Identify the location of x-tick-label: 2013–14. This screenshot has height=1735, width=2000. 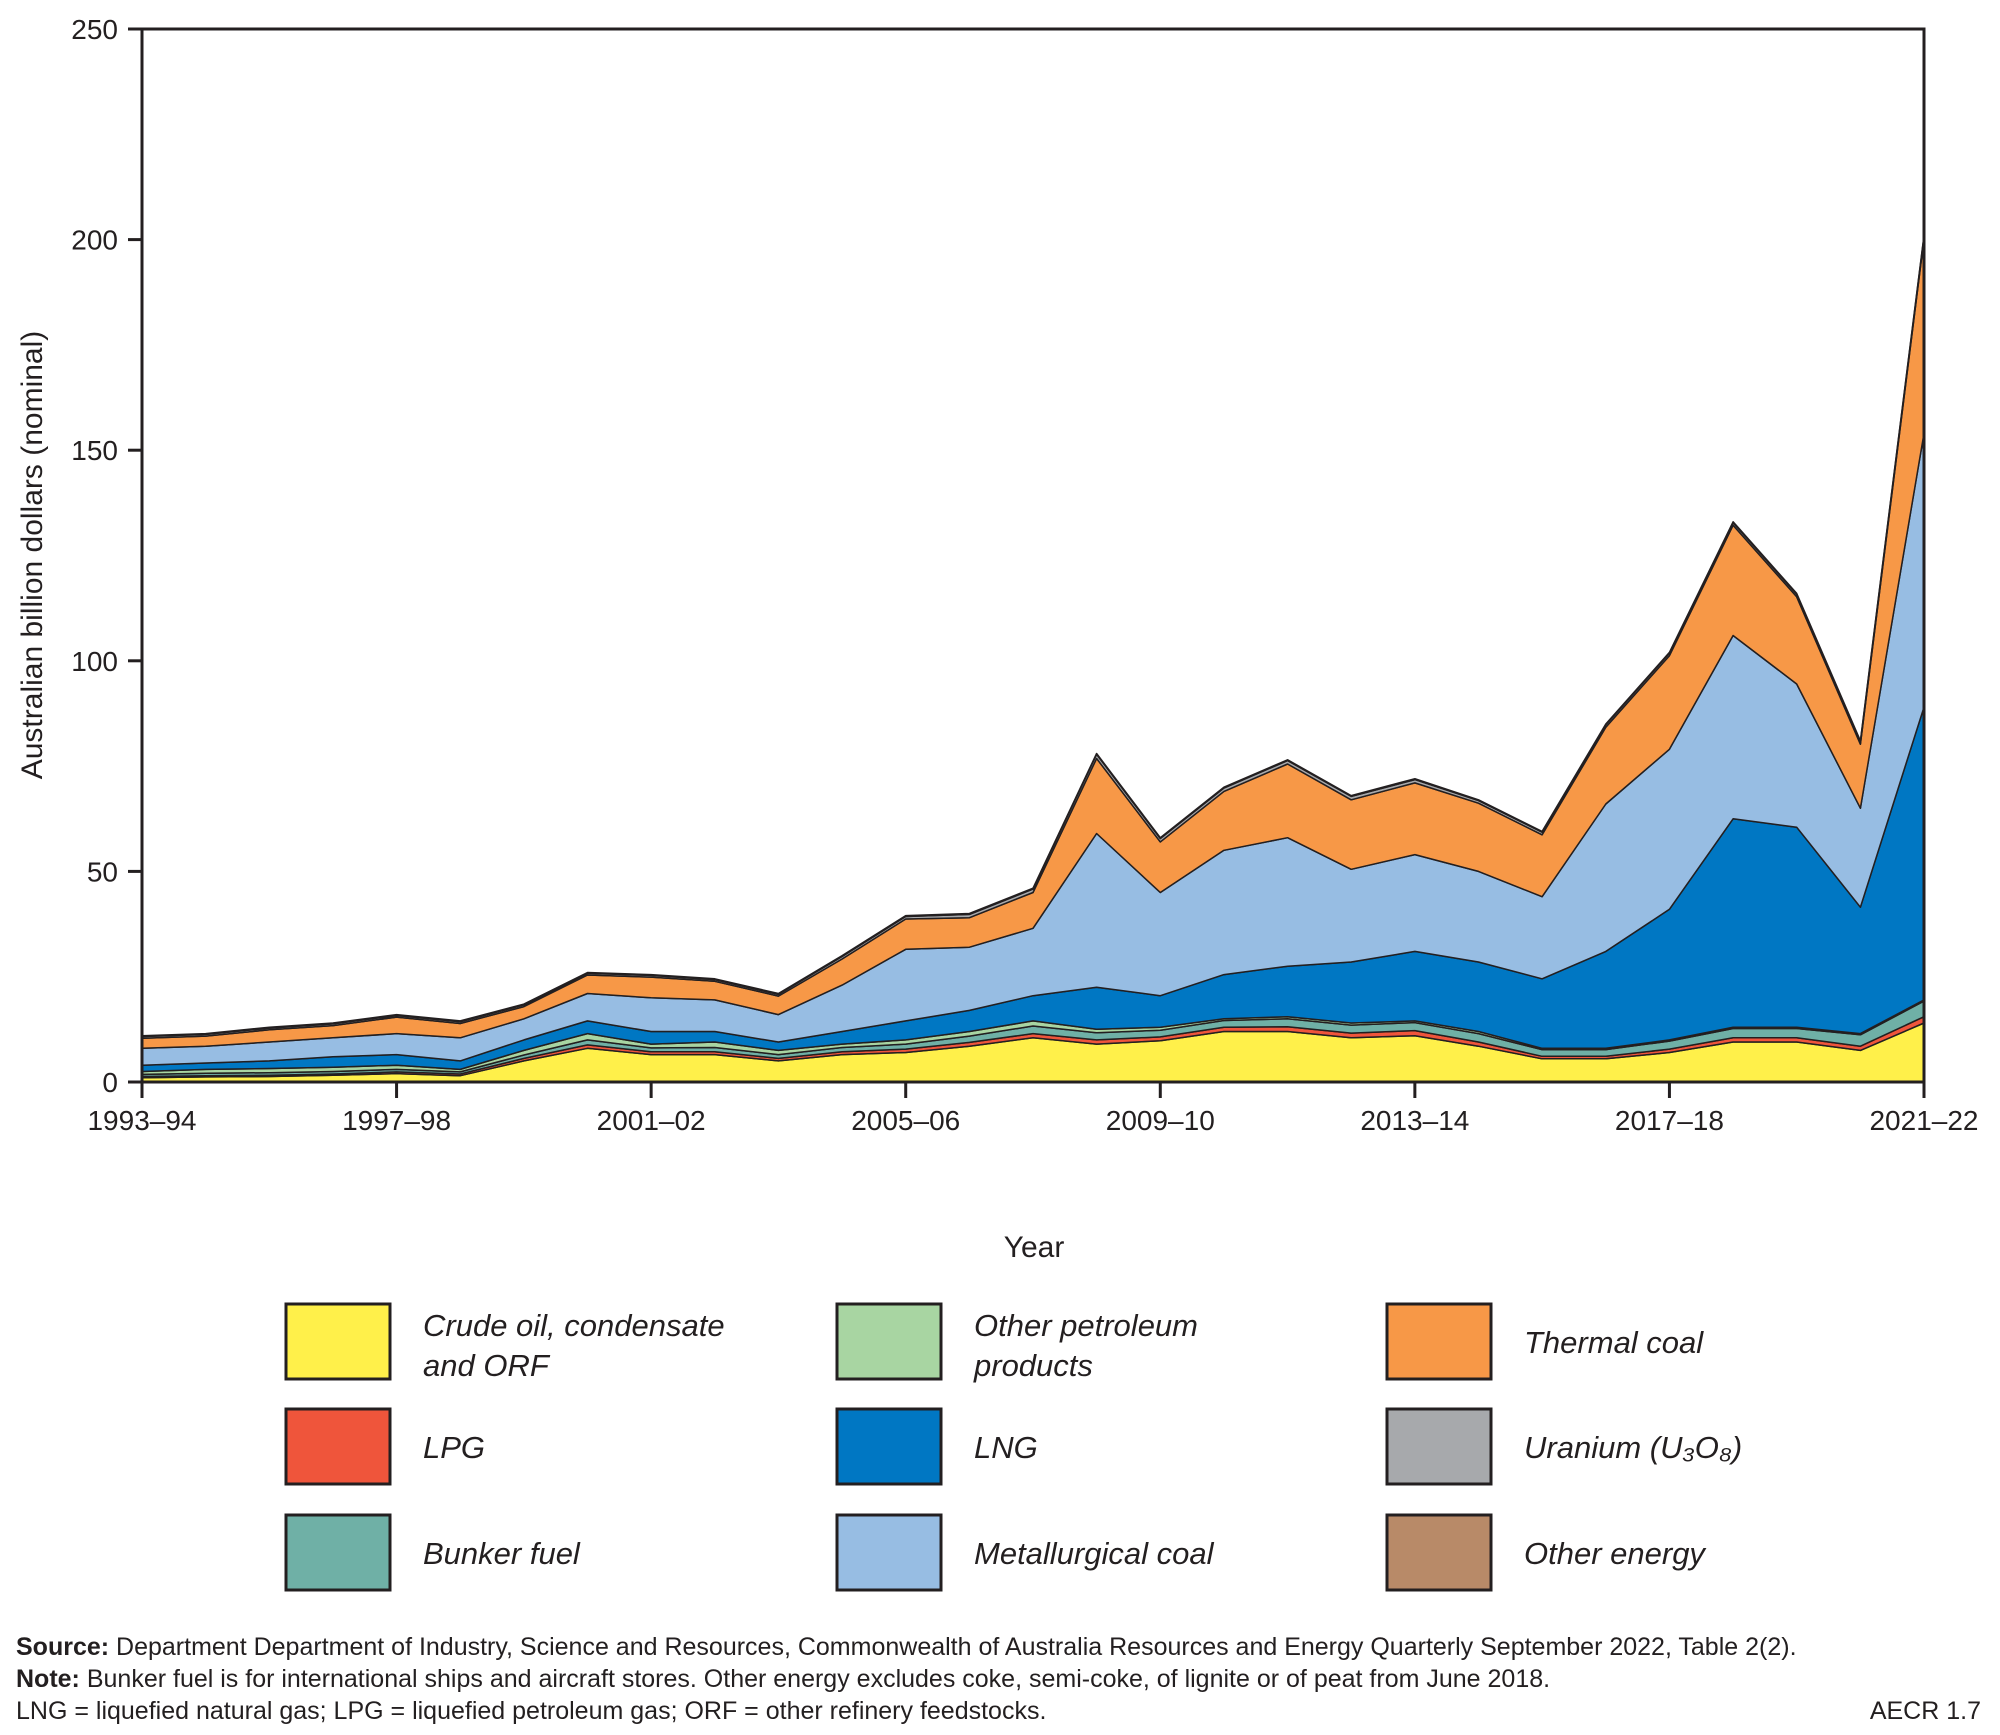
(1414, 1120).